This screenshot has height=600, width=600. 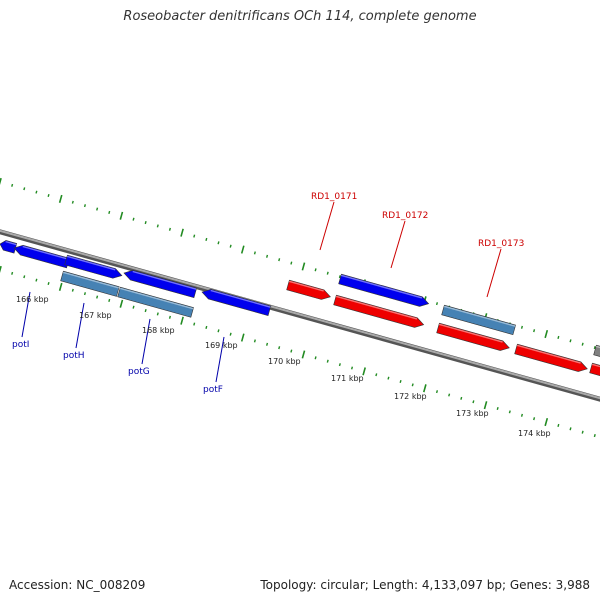 What do you see at coordinates (139, 372) in the screenshot?
I see `gene-label-lower: potG` at bounding box center [139, 372].